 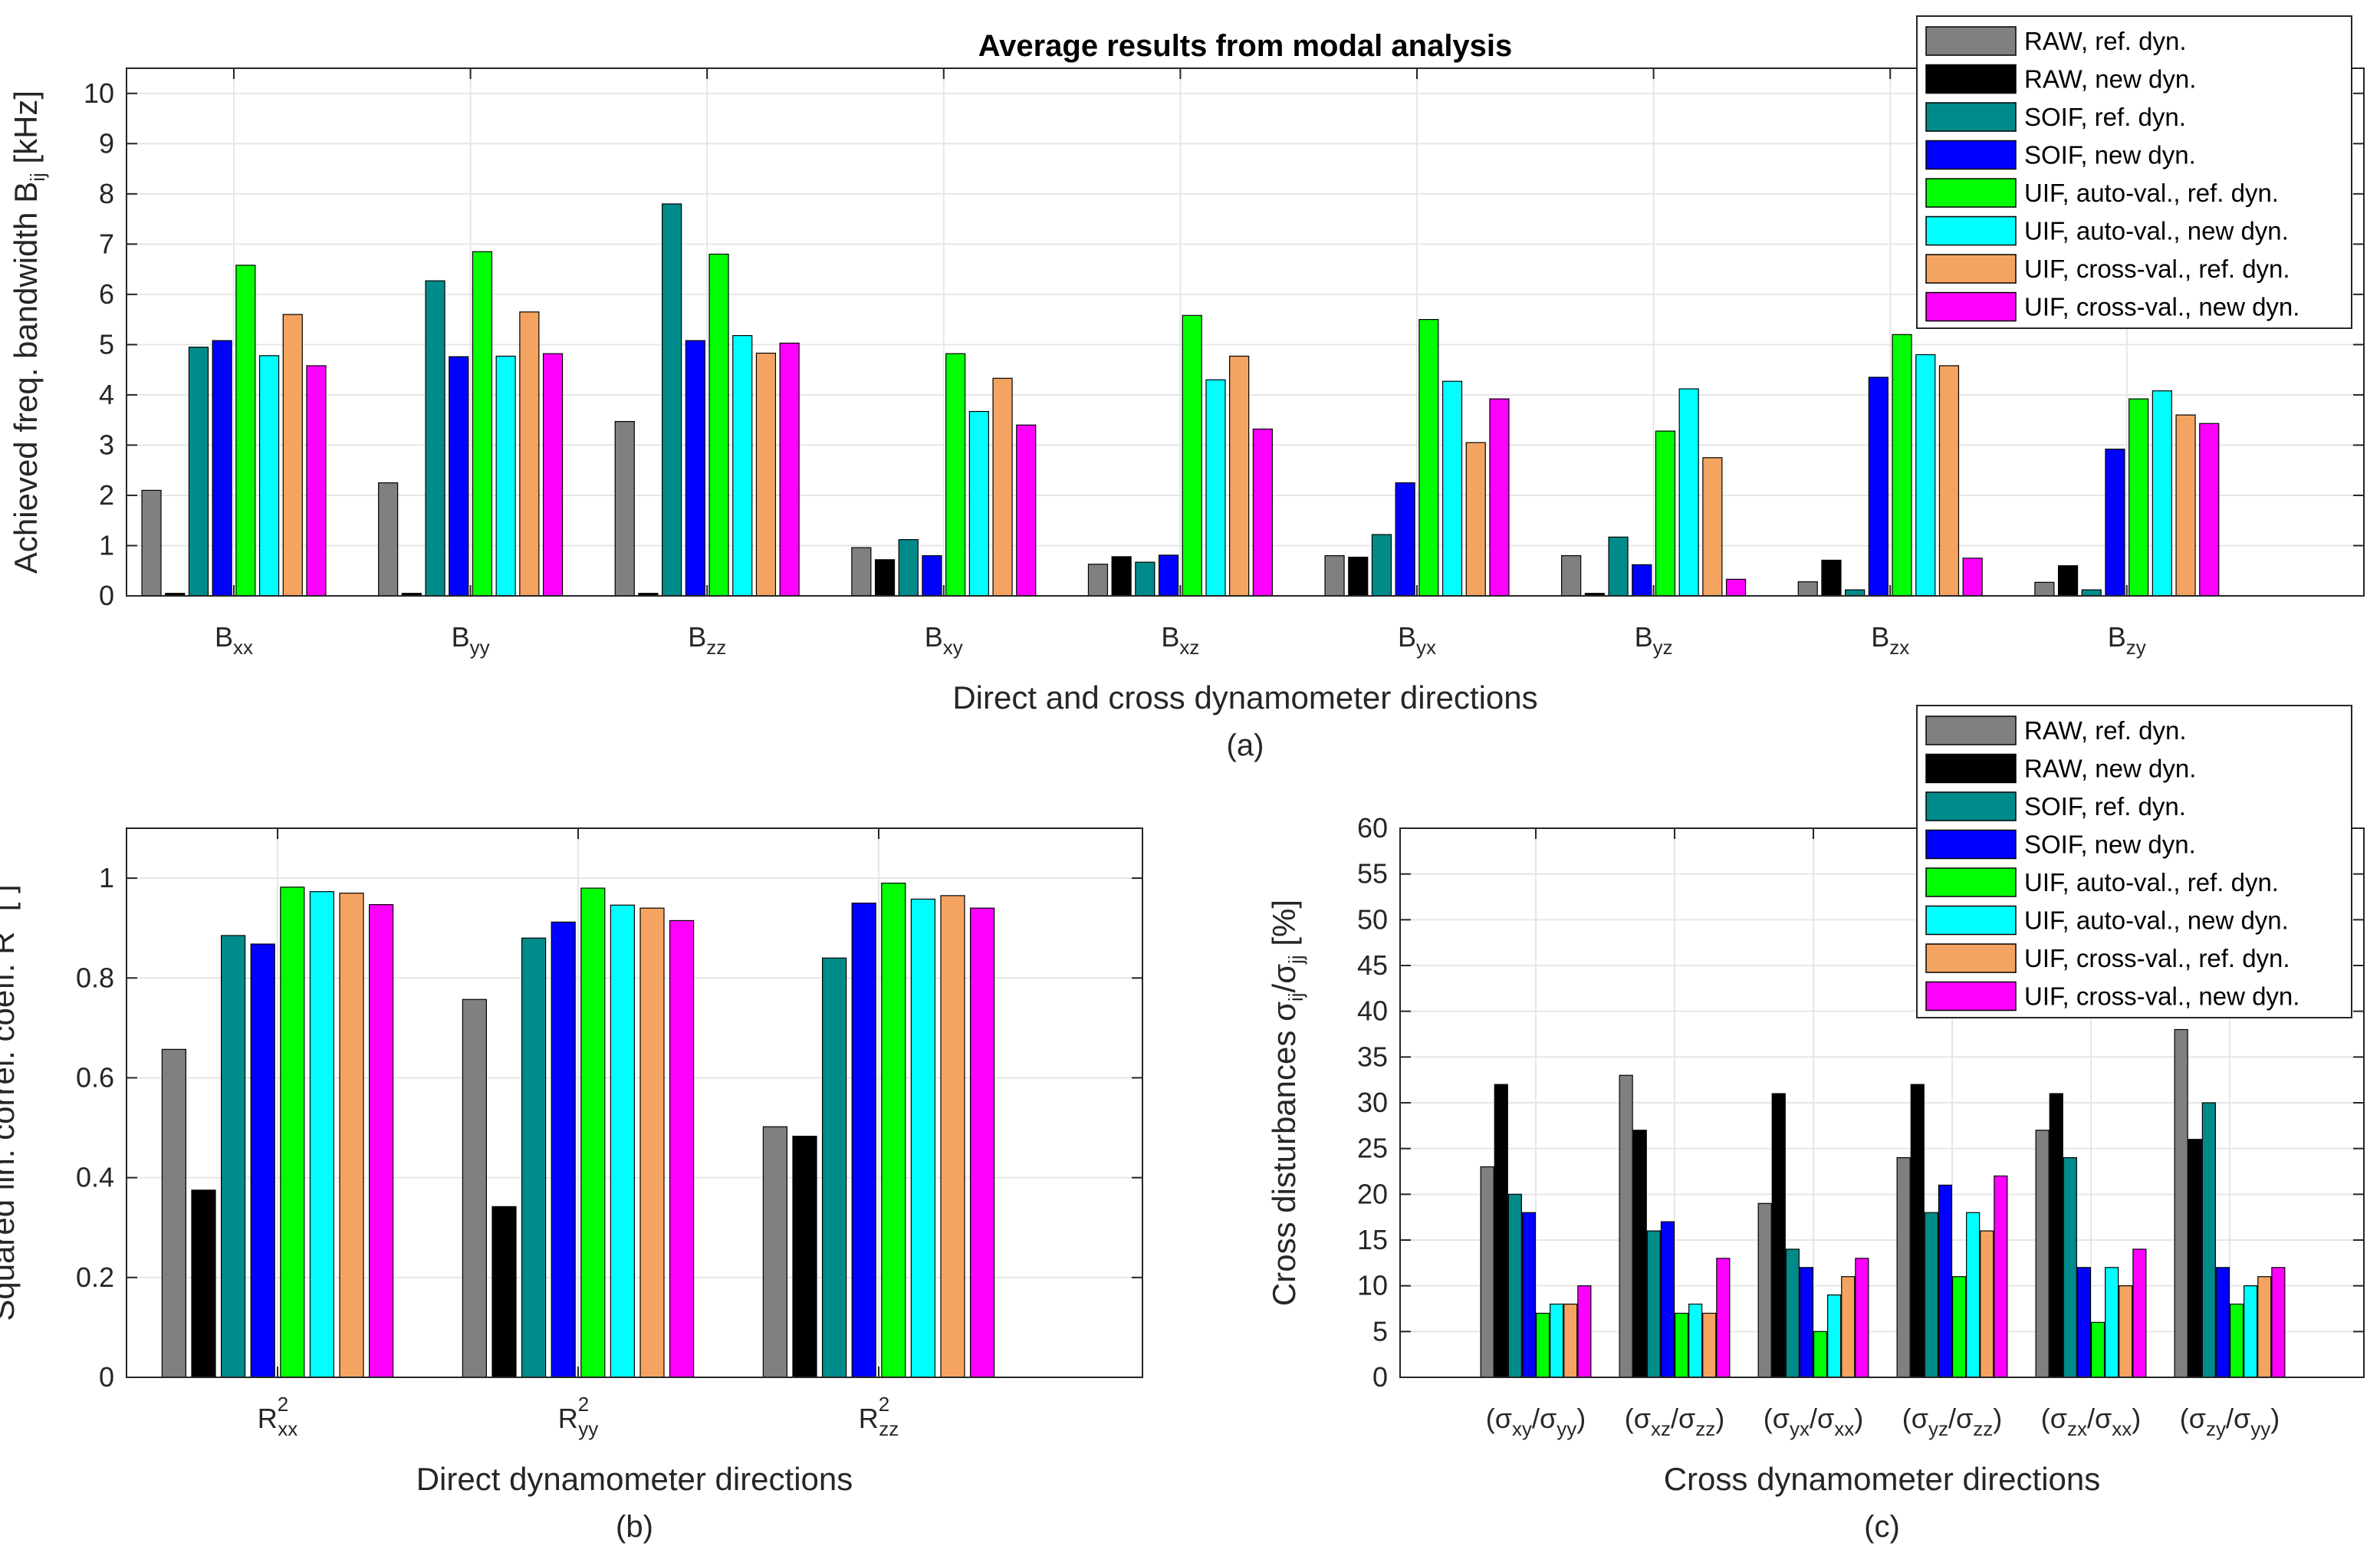 I want to click on y-tick-label: 45, so click(x=1373, y=965).